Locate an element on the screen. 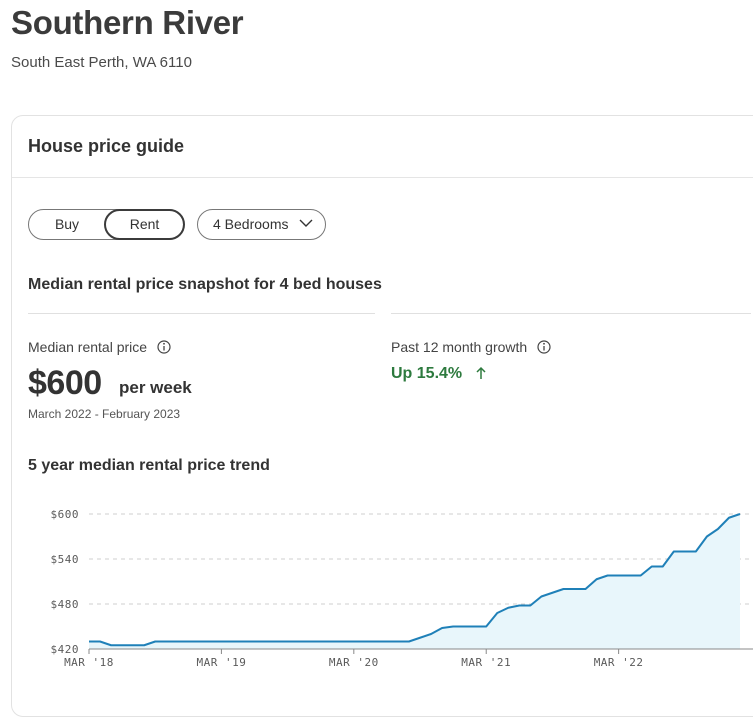 This screenshot has width=753, height=717. x-tick-label: MAR '18 is located at coordinates (89, 662).